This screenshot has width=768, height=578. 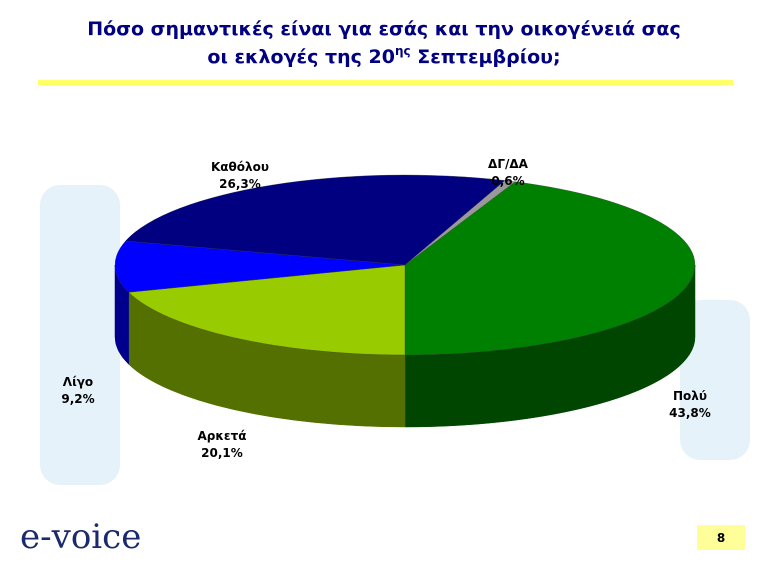 What do you see at coordinates (508, 164) in the screenshot?
I see `slice-label: ΔΓ/ΔΑ` at bounding box center [508, 164].